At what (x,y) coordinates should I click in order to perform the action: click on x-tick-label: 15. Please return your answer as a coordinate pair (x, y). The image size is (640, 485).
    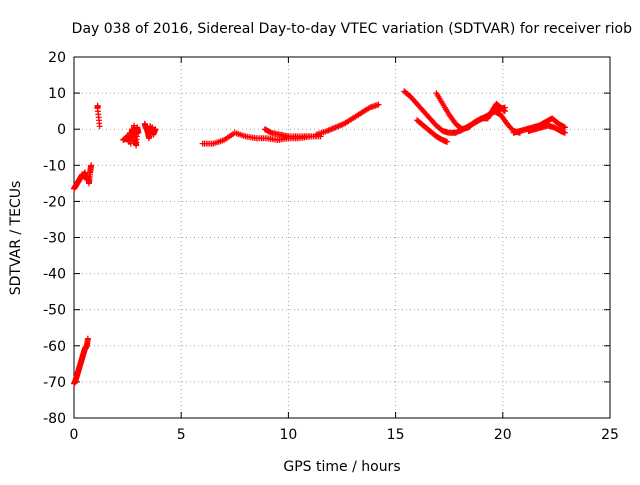
    Looking at the image, I should click on (396, 435).